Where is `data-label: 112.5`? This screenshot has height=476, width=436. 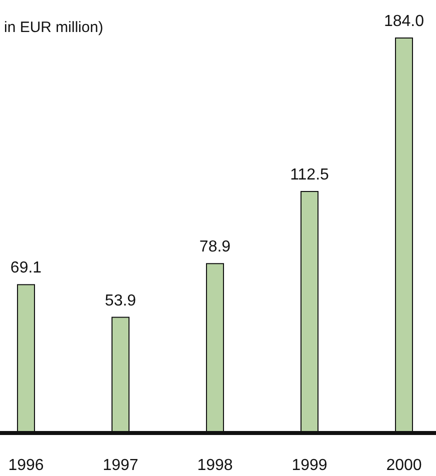
data-label: 112.5 is located at coordinates (310, 175).